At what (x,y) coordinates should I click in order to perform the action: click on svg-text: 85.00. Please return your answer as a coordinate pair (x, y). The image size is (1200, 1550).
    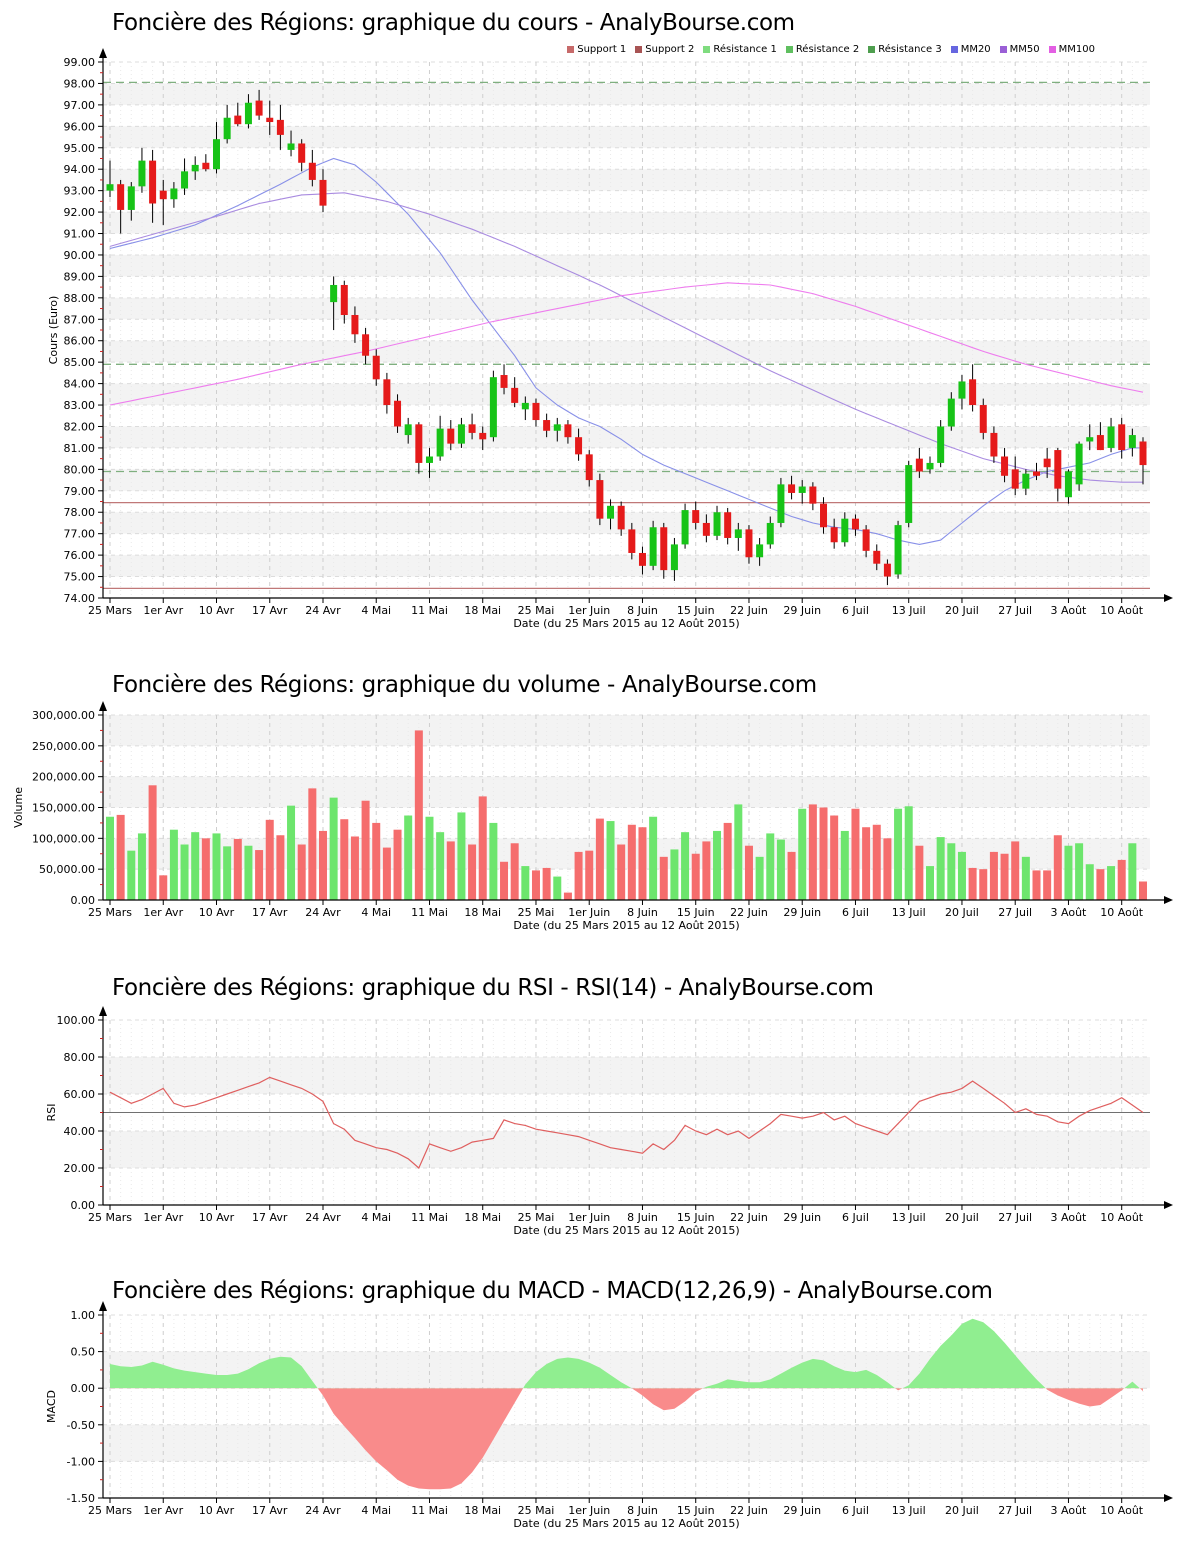
    Looking at the image, I should click on (80, 362).